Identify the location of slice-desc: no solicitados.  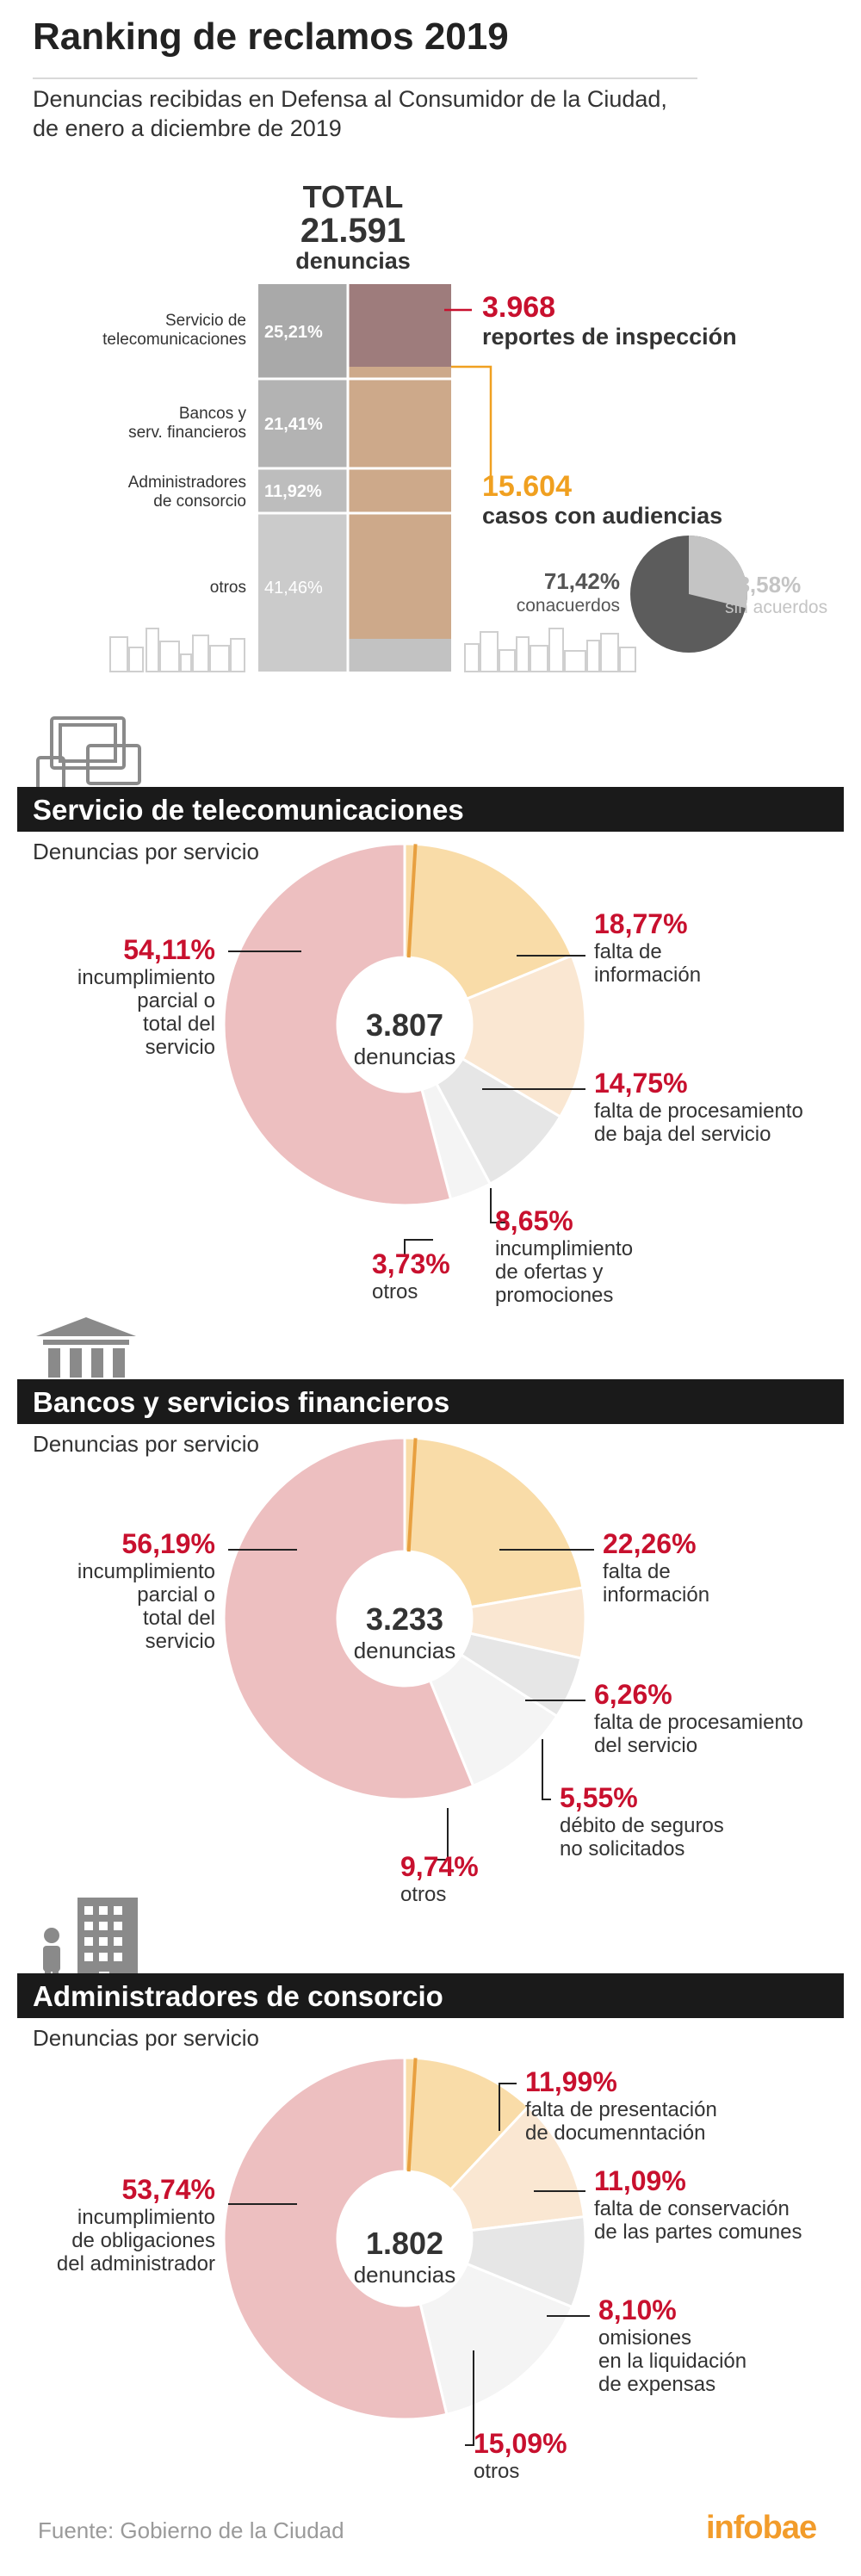
(622, 1849).